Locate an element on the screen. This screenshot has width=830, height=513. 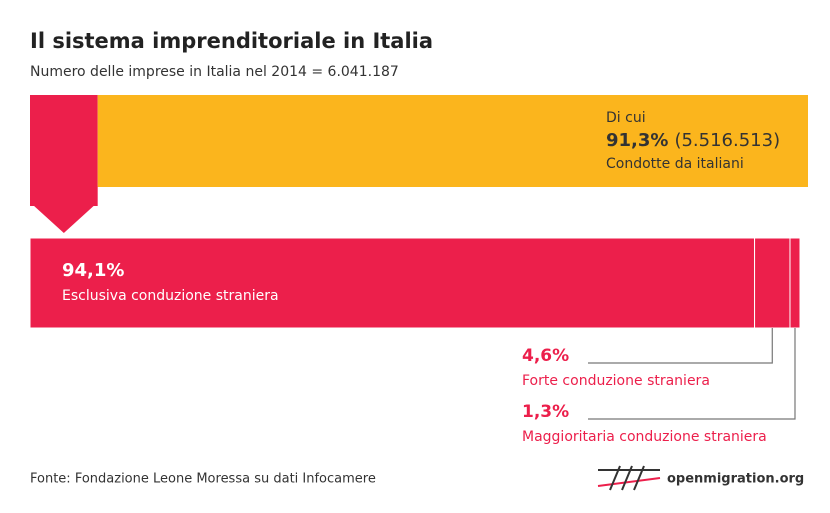
count-label: (5.516.513) is located at coordinates (727, 140).